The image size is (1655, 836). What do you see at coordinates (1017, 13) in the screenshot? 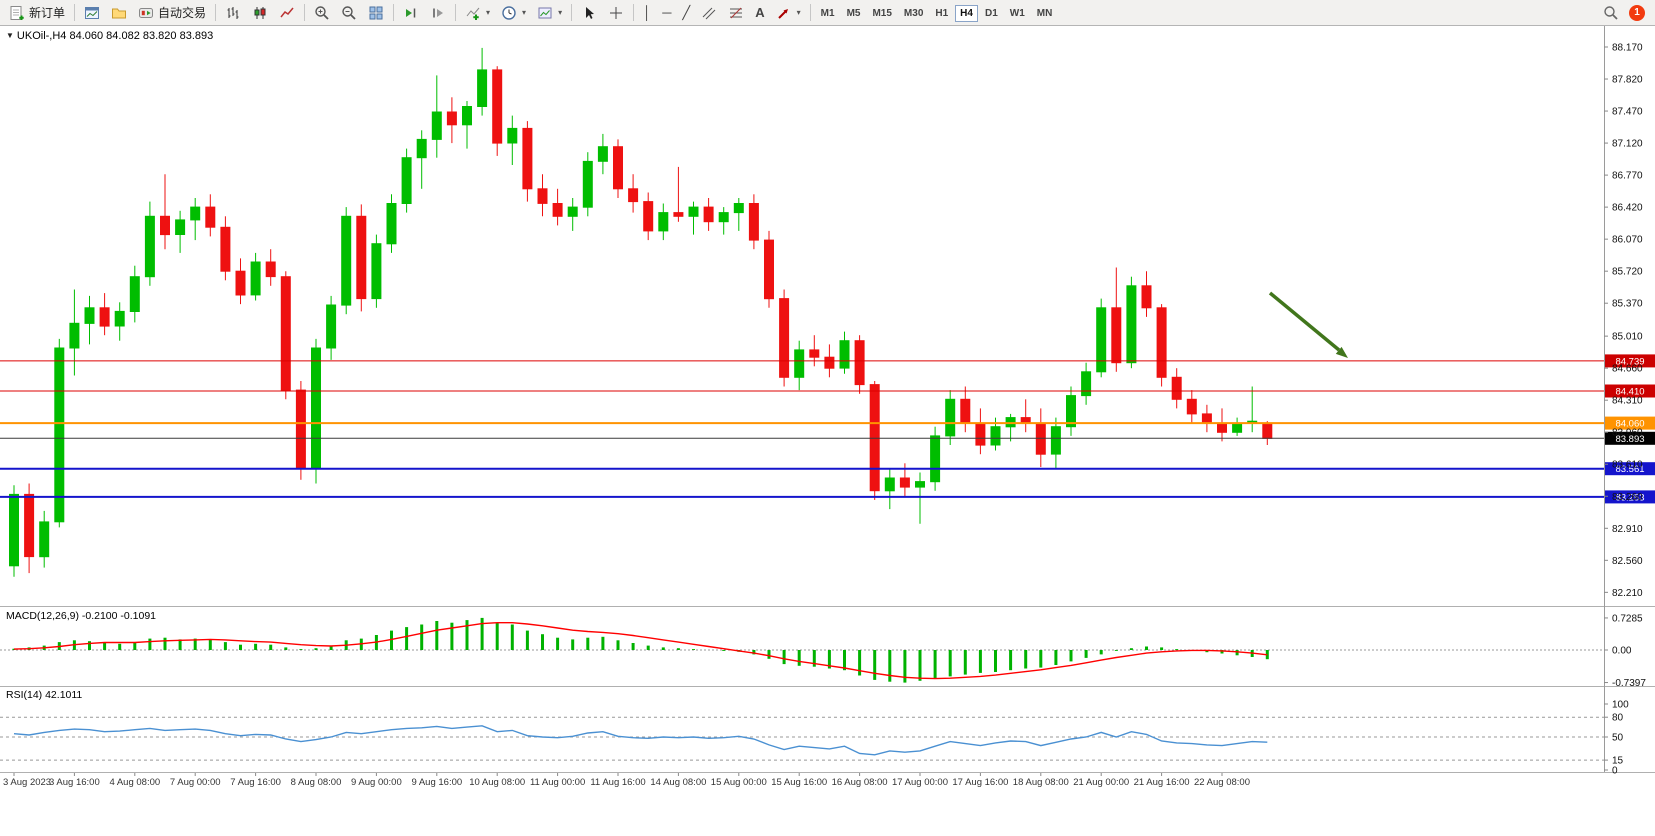
I see `timeframe-button-w1: W1` at bounding box center [1017, 13].